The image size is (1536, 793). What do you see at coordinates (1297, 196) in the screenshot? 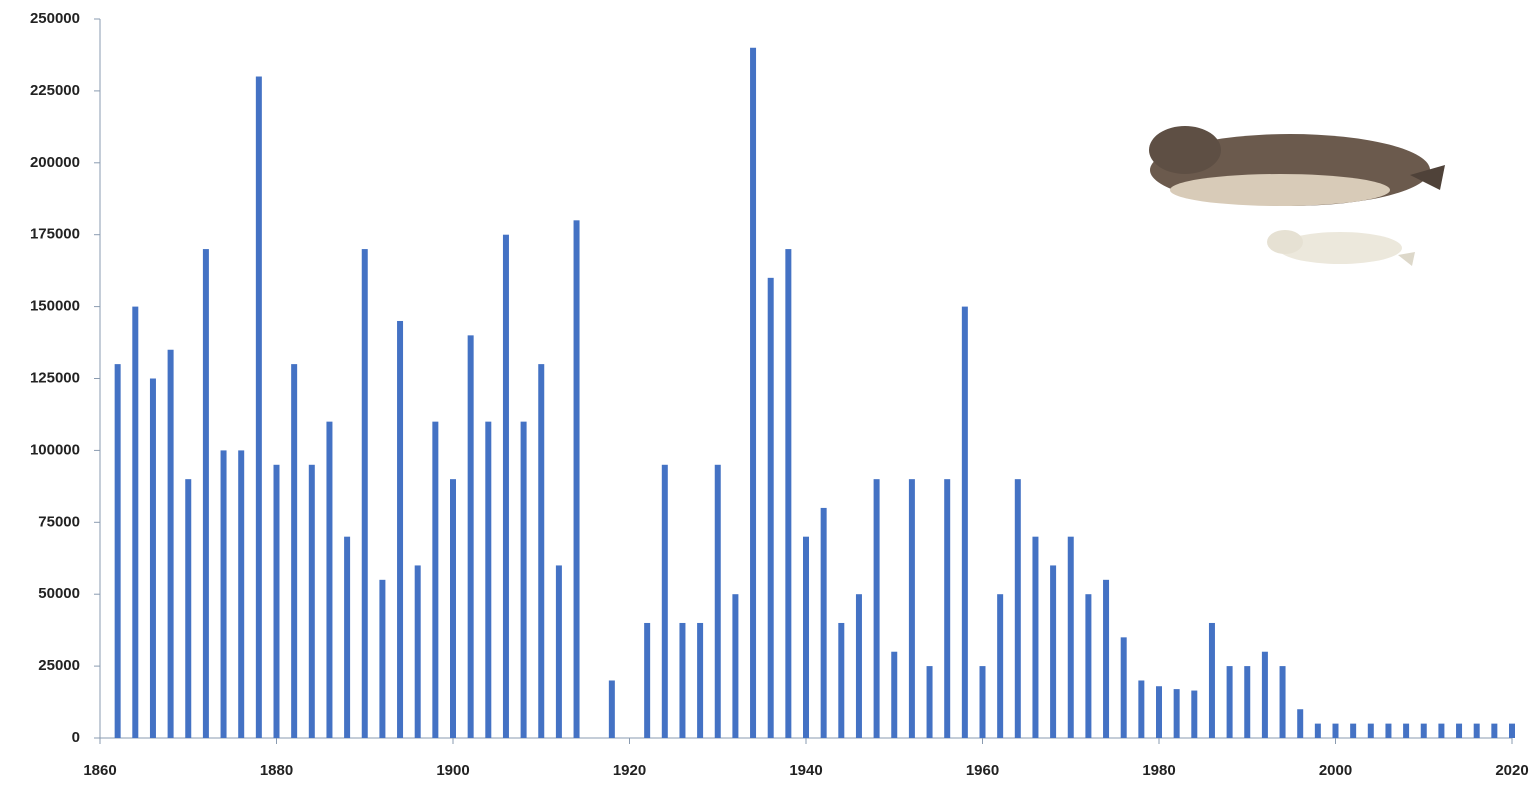
I see `seal-illustration` at bounding box center [1297, 196].